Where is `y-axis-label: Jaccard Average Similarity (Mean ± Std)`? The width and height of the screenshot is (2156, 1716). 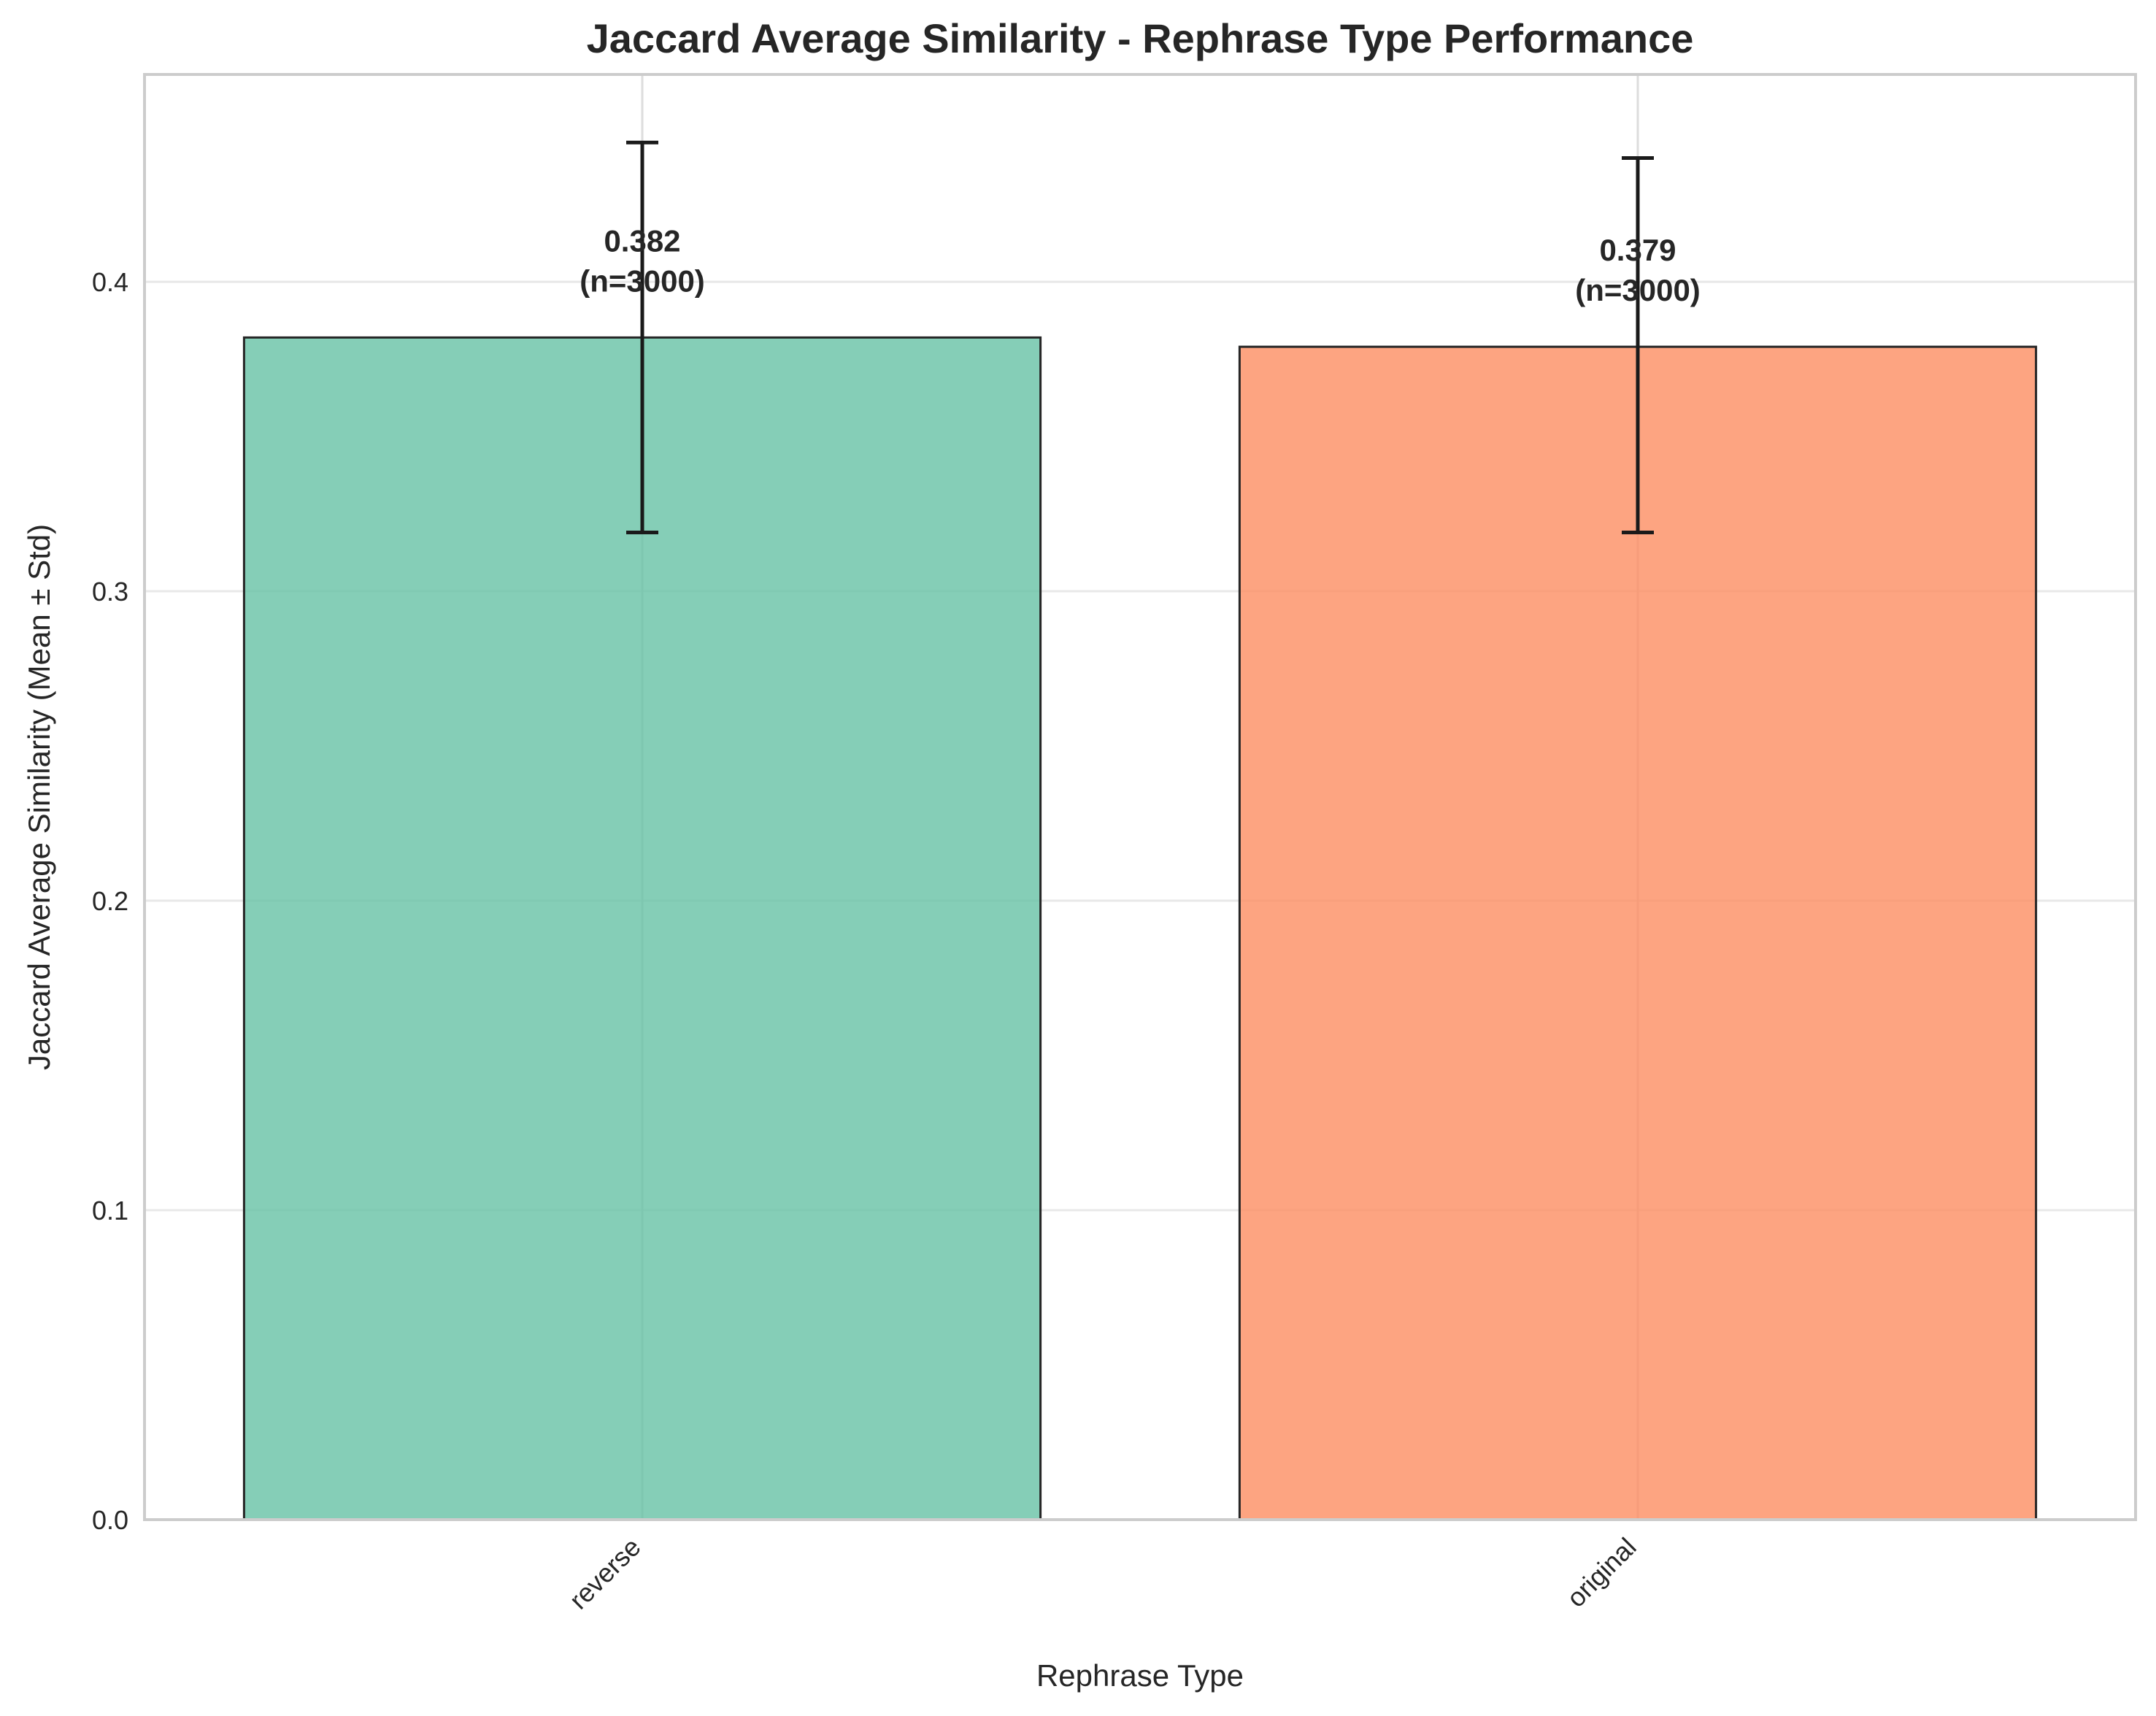 y-axis-label: Jaccard Average Similarity (Mean ± Std) is located at coordinates (39, 797).